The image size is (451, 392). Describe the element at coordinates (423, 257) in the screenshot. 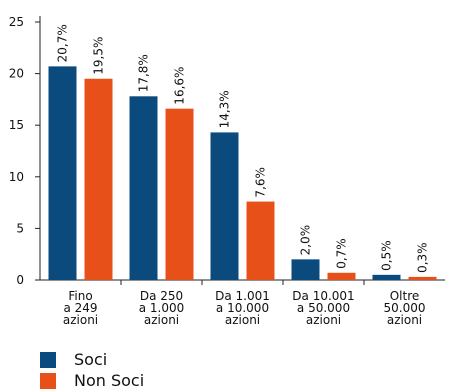

I see `data-label: 0,3%` at that location.